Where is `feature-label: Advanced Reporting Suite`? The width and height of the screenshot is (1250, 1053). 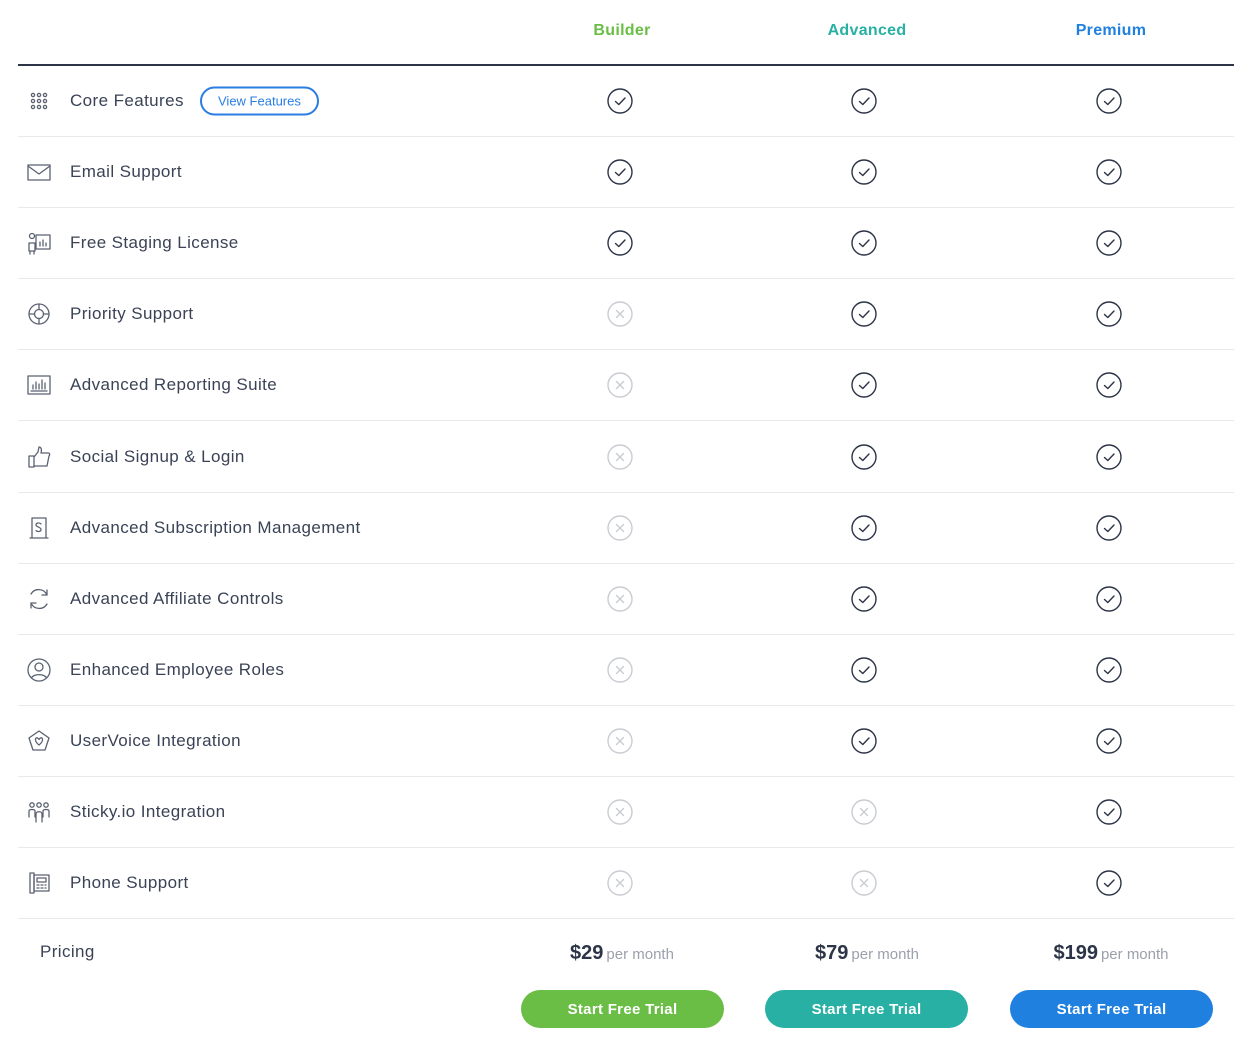 feature-label: Advanced Reporting Suite is located at coordinates (174, 385).